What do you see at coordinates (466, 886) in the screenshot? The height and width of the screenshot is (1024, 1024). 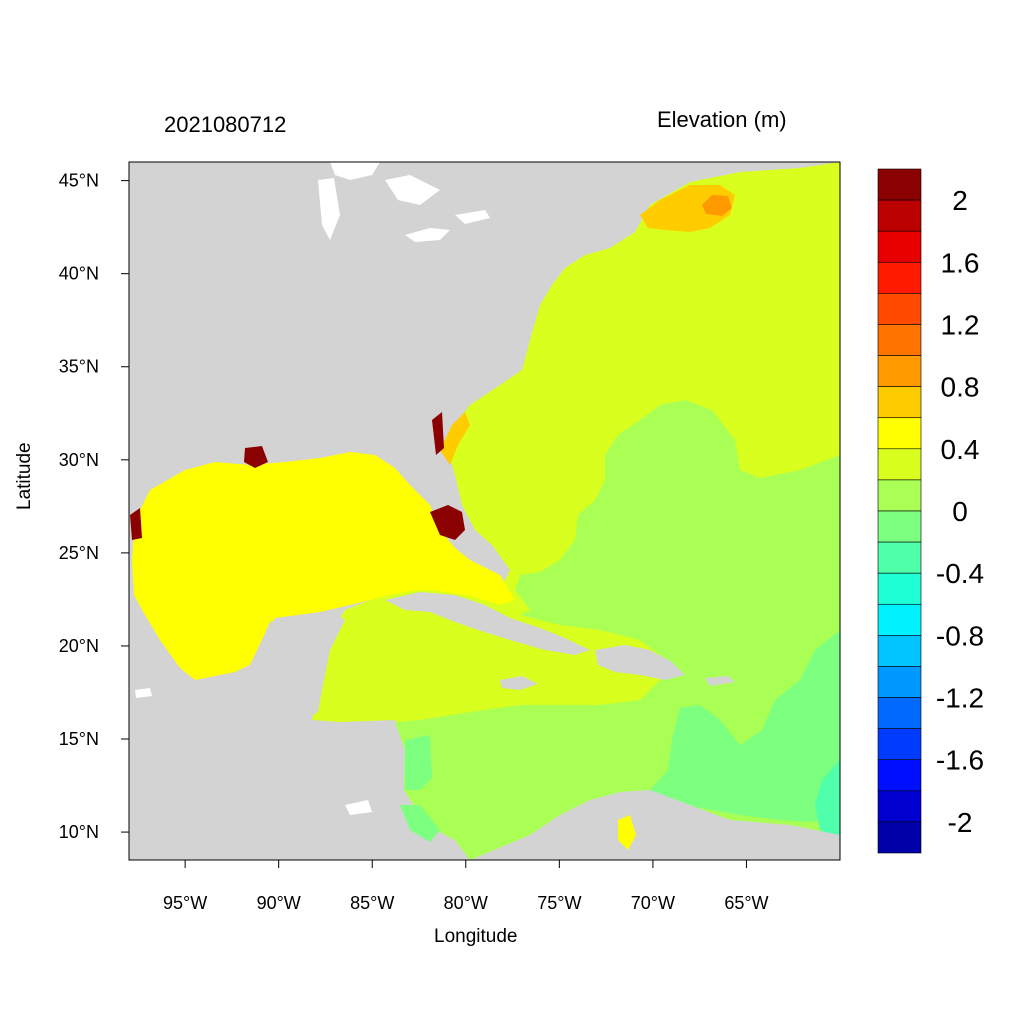 I see `x-axis-ticks: 95°W 90°W 85°W 80°W 75°W 70°W 65°W` at bounding box center [466, 886].